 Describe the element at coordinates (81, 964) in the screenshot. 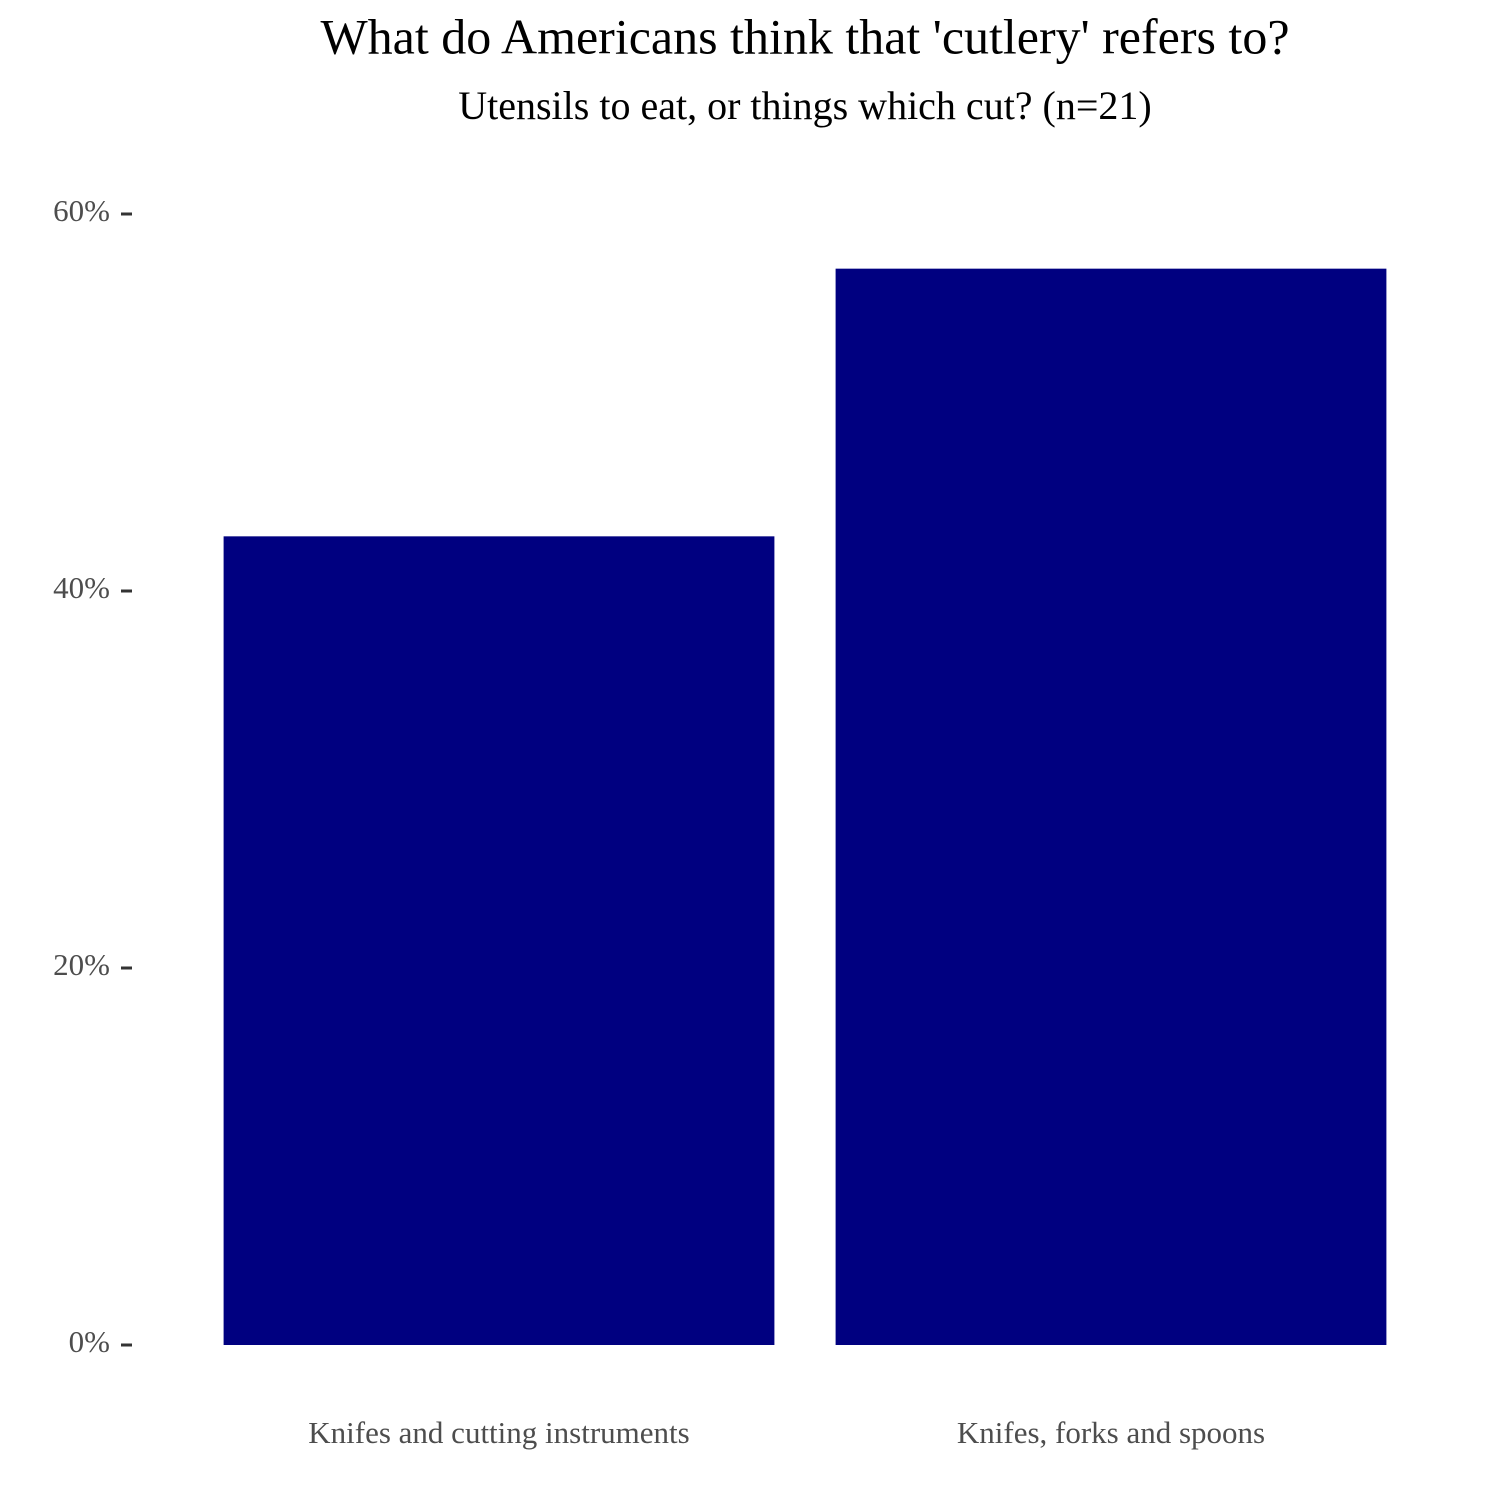

I see `y-tick-label: 20%` at that location.